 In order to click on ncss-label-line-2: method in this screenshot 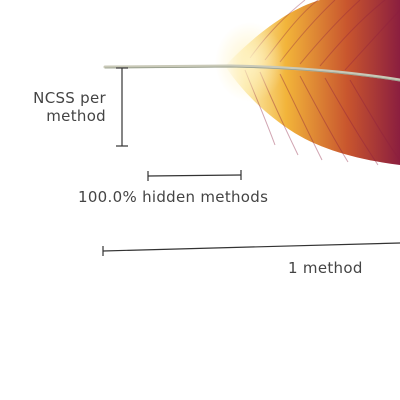, I will do `click(76, 116)`.